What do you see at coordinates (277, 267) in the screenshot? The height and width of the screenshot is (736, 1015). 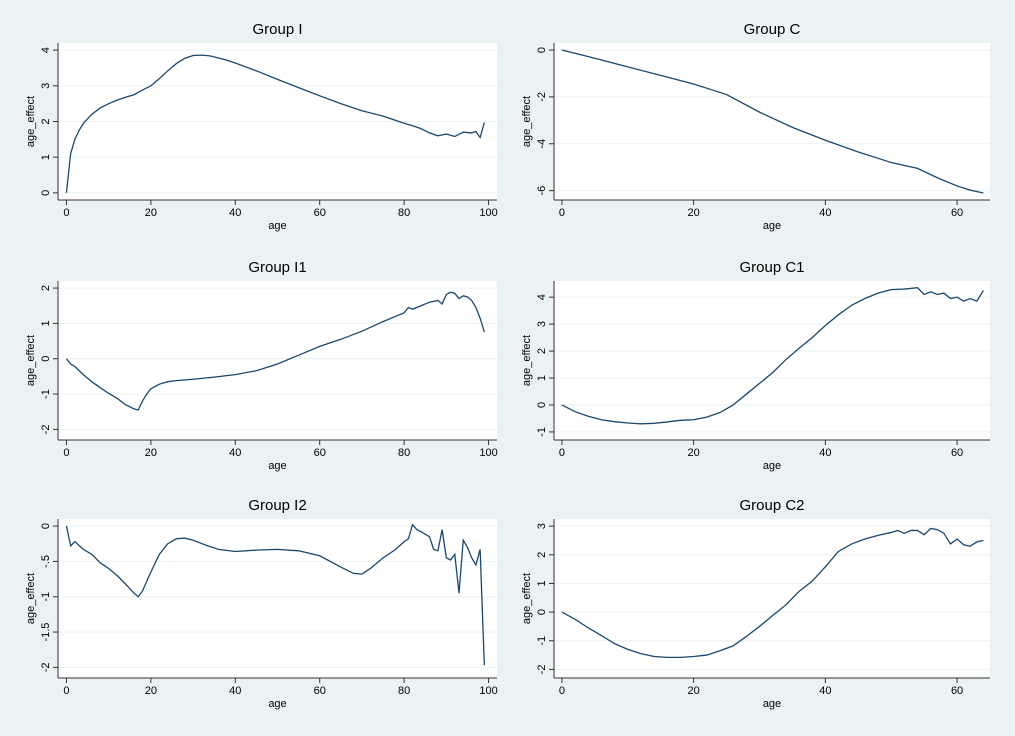 I see `chart-title: Group I1` at bounding box center [277, 267].